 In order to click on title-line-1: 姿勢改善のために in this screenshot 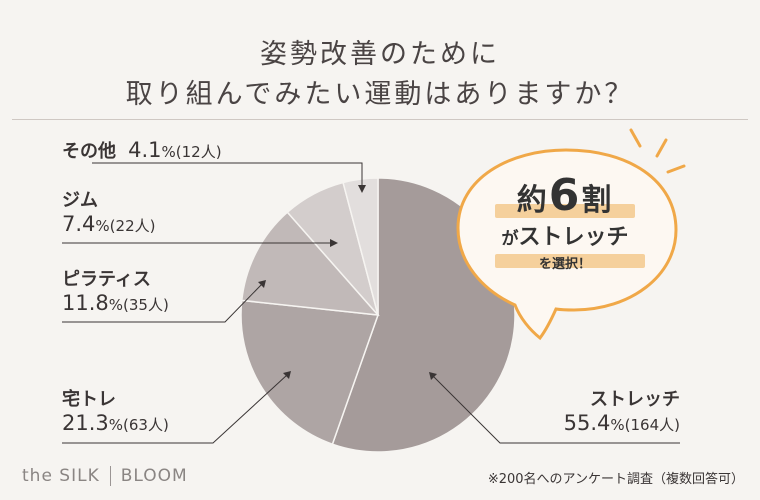, I will do `click(380, 54)`.